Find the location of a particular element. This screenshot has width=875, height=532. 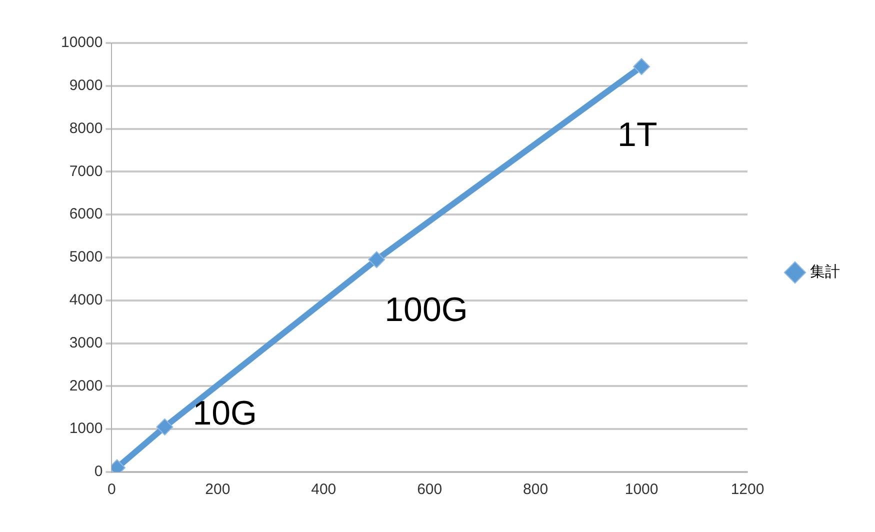

x-tick-label: 800 is located at coordinates (535, 489).